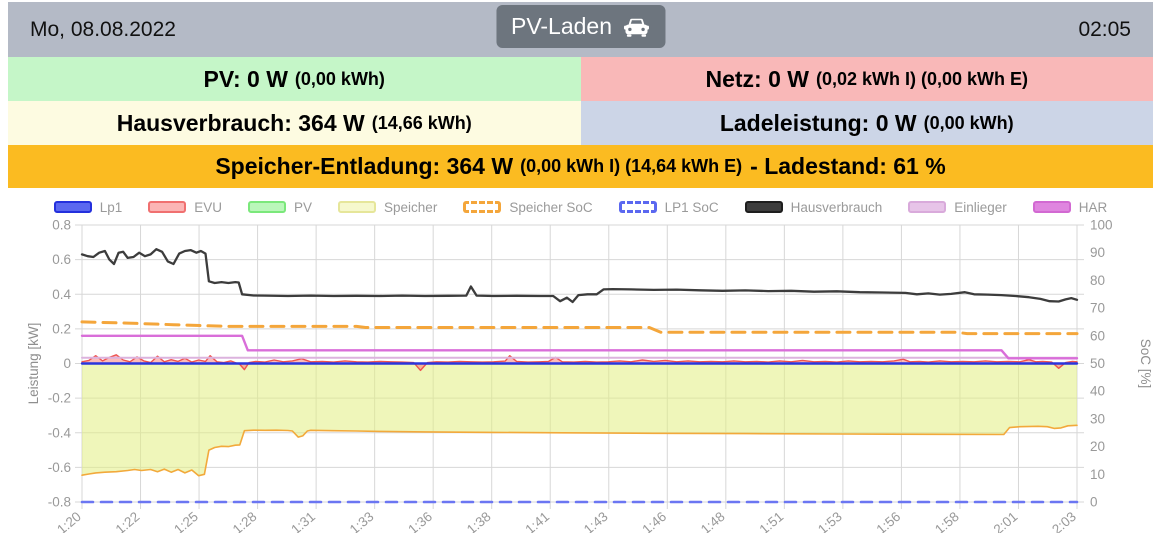 The image size is (1161, 534). Describe the element at coordinates (60, 432) in the screenshot. I see `svg-text: -0.4` at that location.